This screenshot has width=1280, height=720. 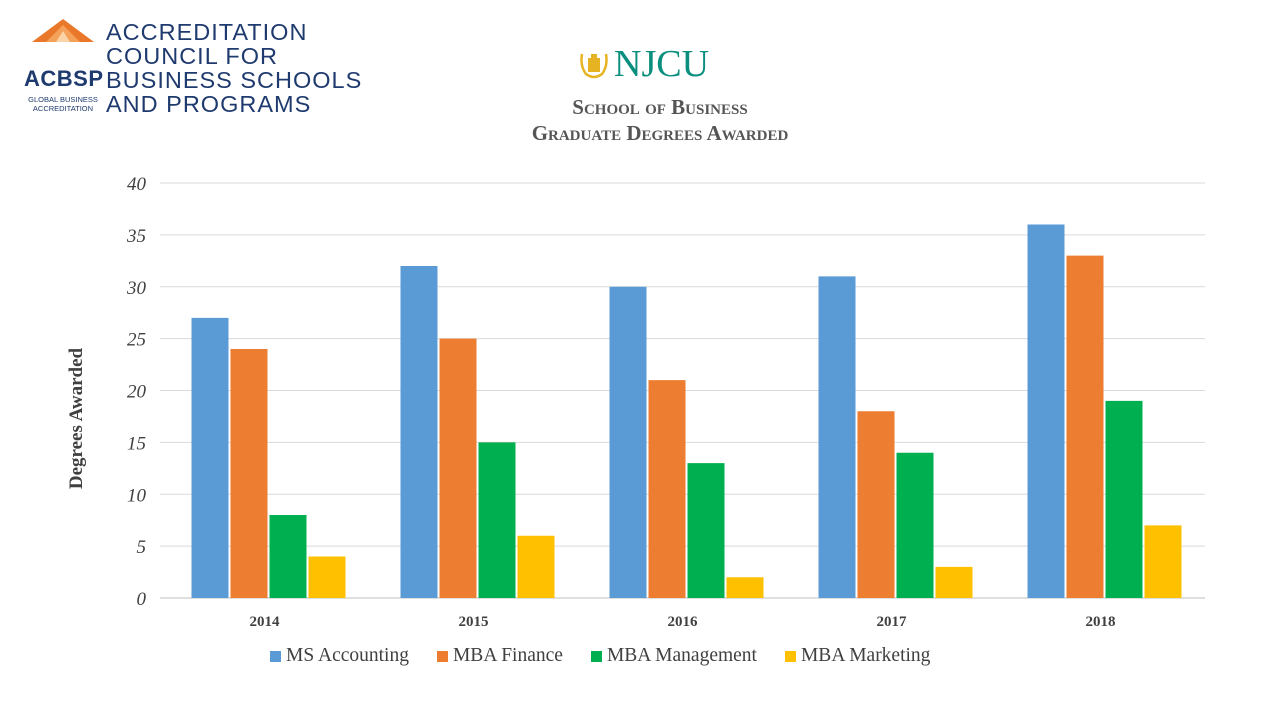 I want to click on x-tick-label: 2016, so click(x=683, y=622).